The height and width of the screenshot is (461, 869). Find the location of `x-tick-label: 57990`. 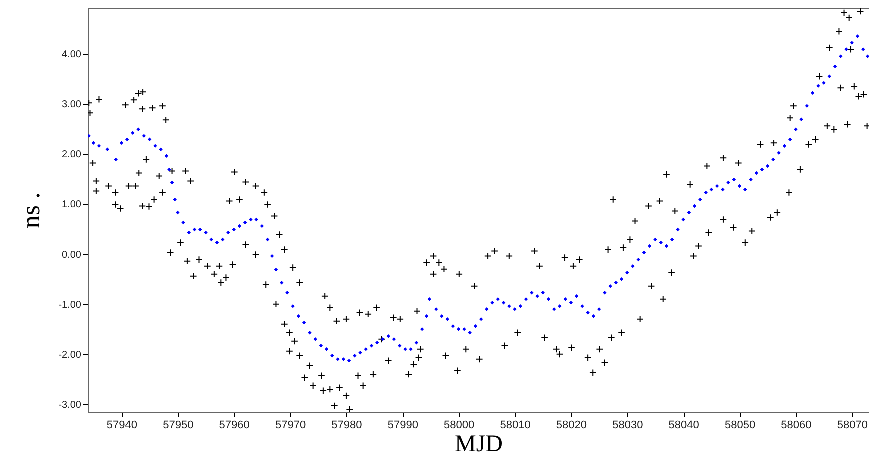

x-tick-label: 57990 is located at coordinates (403, 426).